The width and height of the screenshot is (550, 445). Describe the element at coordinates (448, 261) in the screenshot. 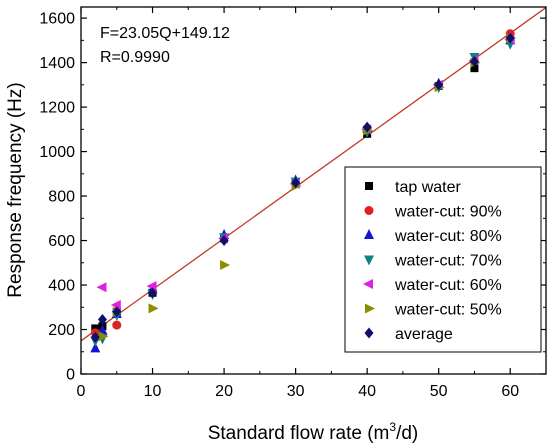

I see `legend-label: water-cut: 70%` at that location.